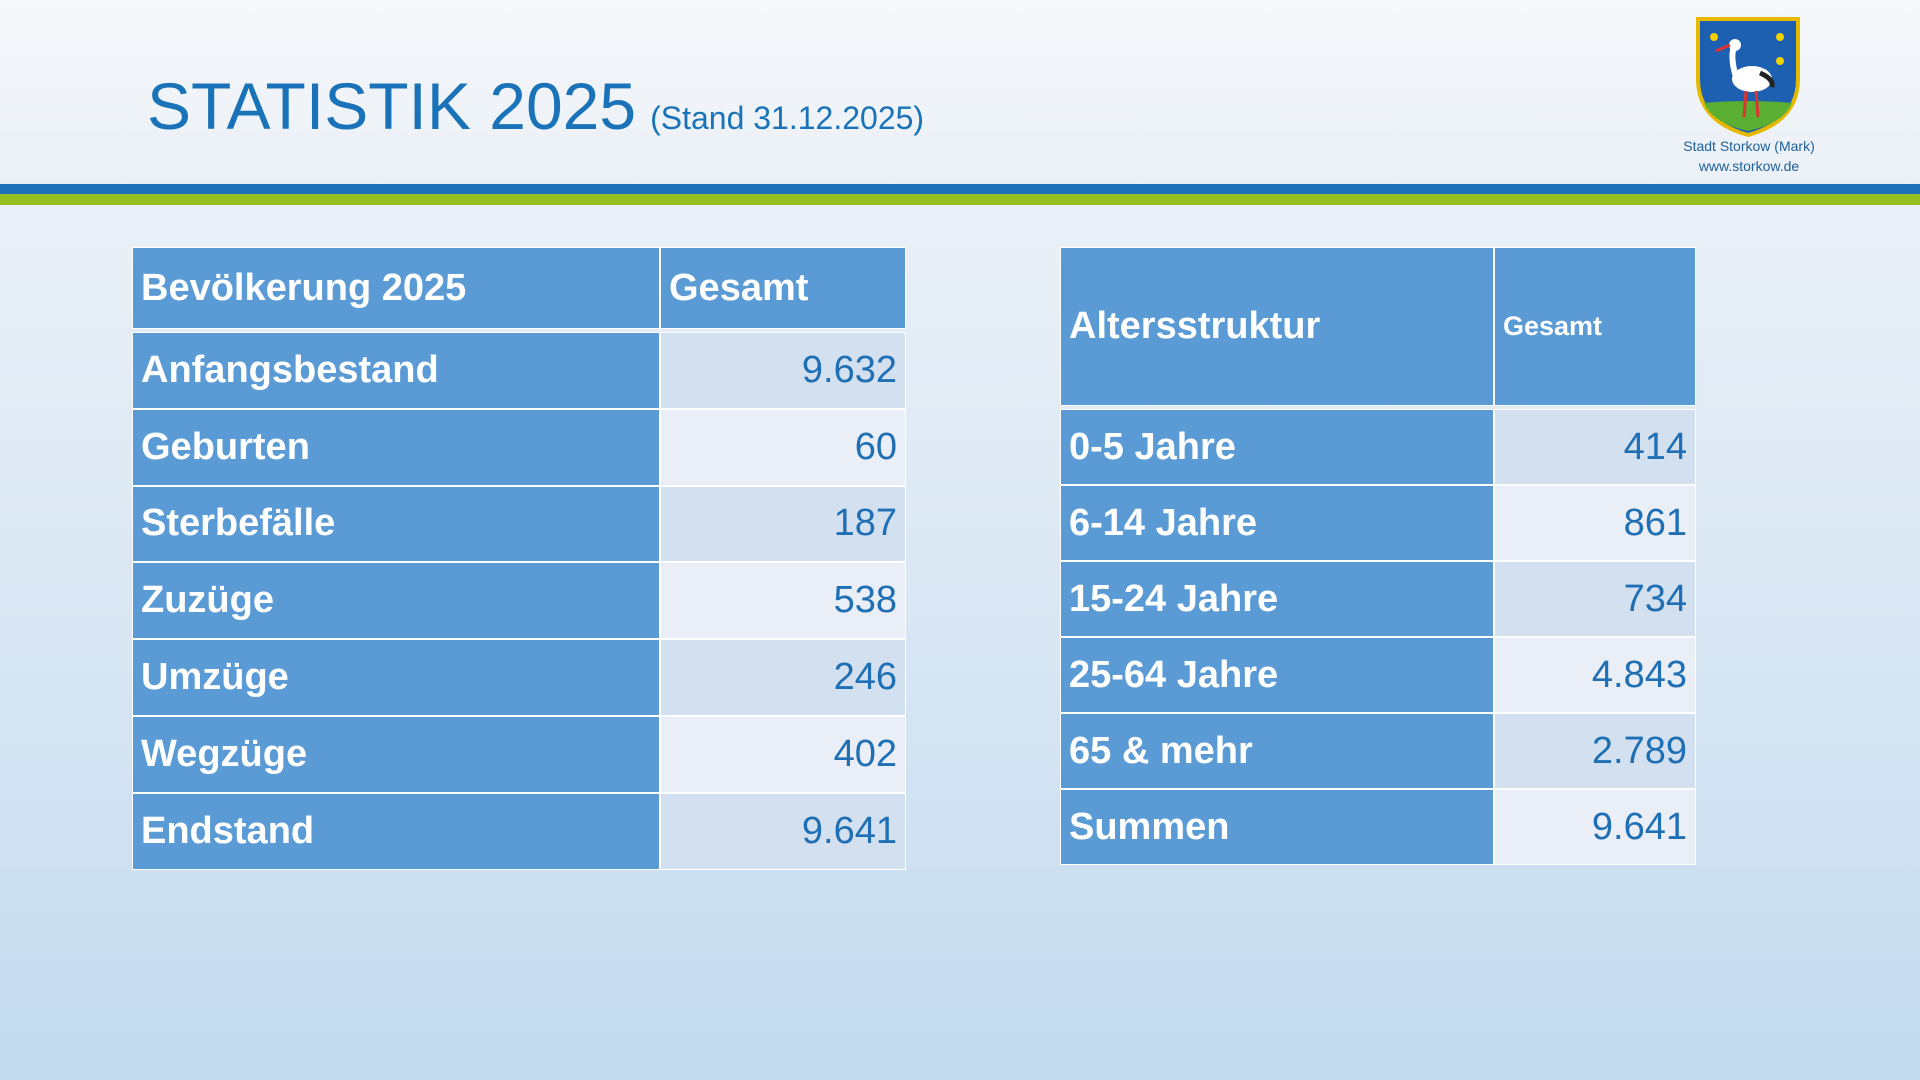  I want to click on row-label: Anfangsbestand, so click(396, 370).